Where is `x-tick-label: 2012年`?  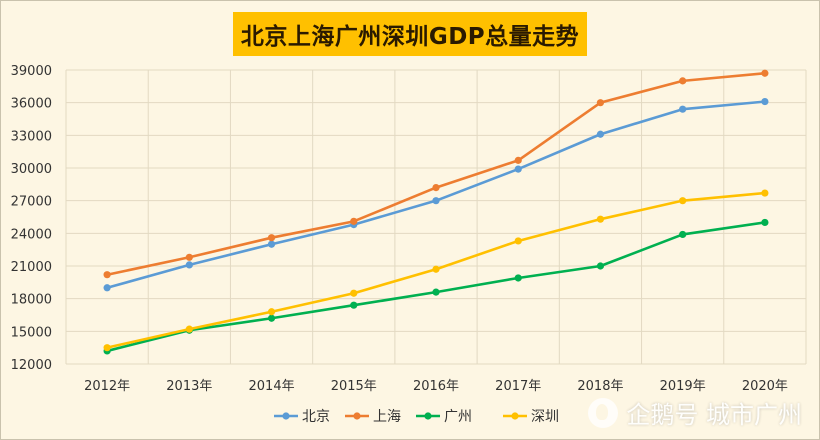
x-tick-label: 2012年 is located at coordinates (107, 386).